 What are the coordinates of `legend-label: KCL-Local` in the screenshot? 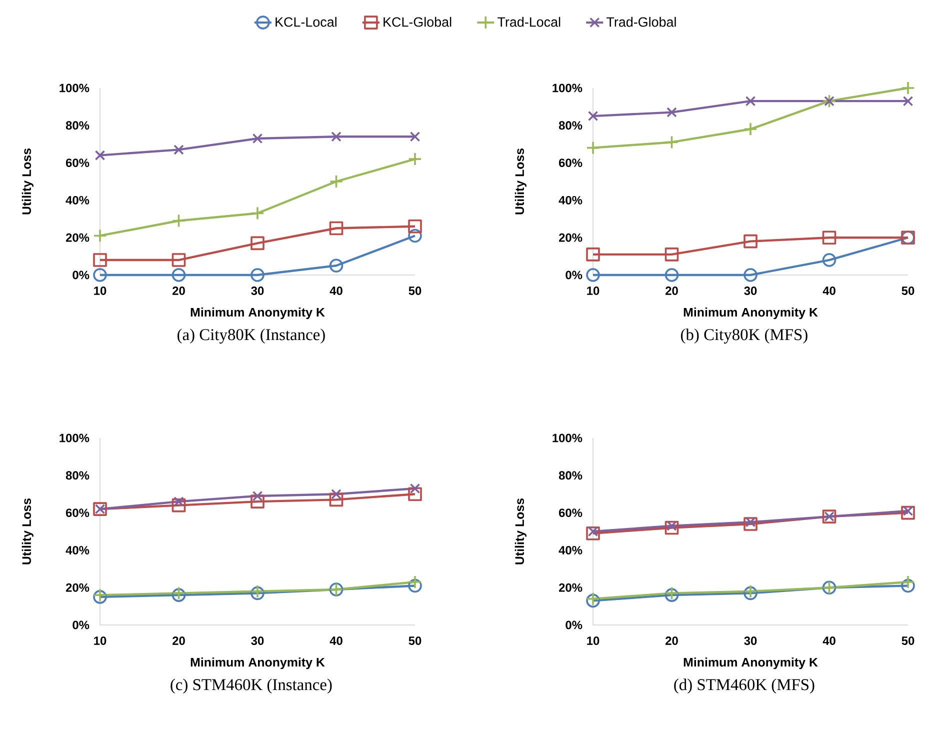 It's located at (306, 21).